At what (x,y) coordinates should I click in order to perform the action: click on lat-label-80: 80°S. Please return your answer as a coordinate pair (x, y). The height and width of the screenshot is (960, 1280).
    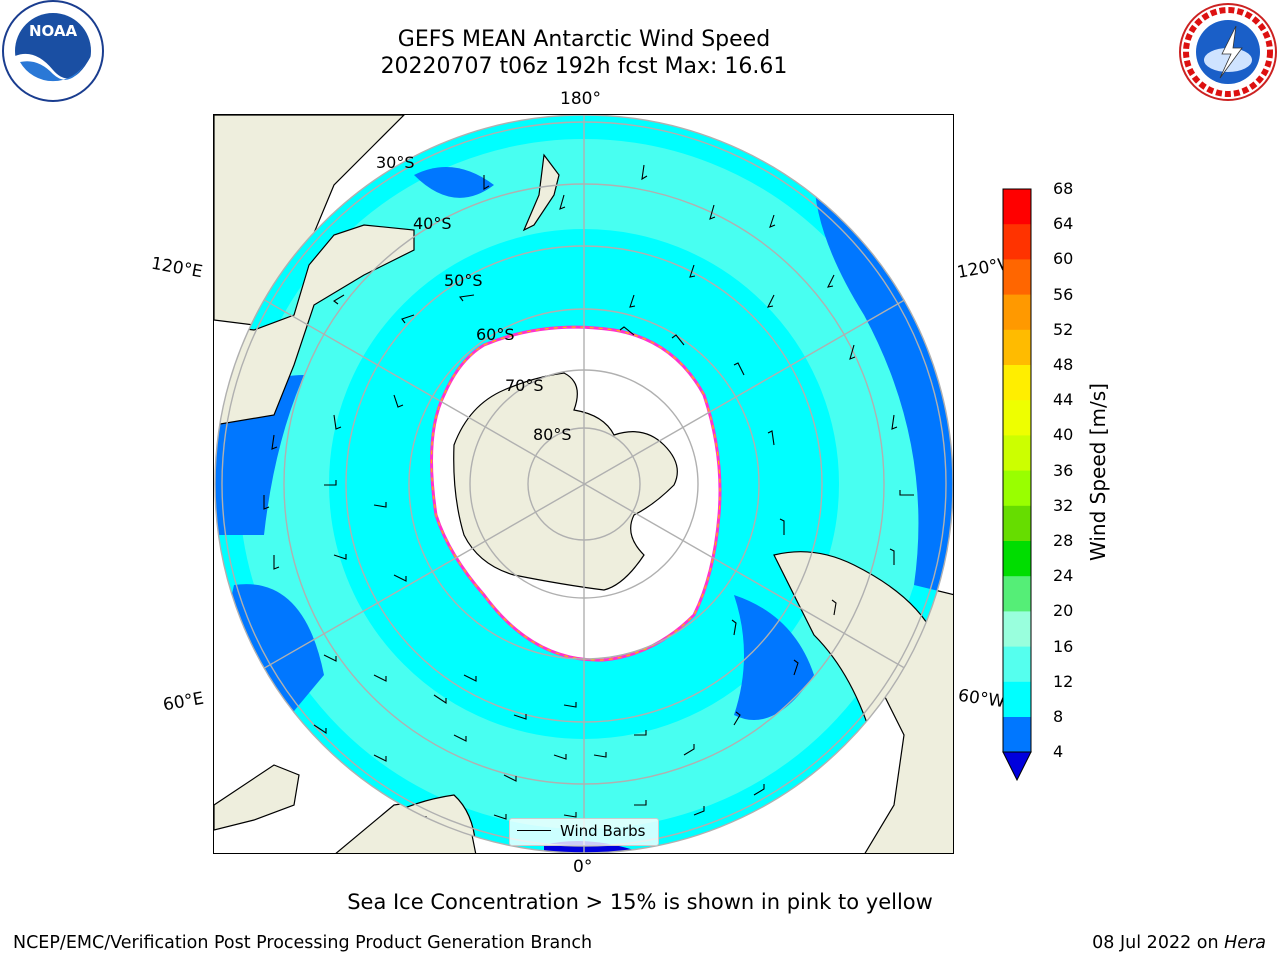
    Looking at the image, I should click on (552, 434).